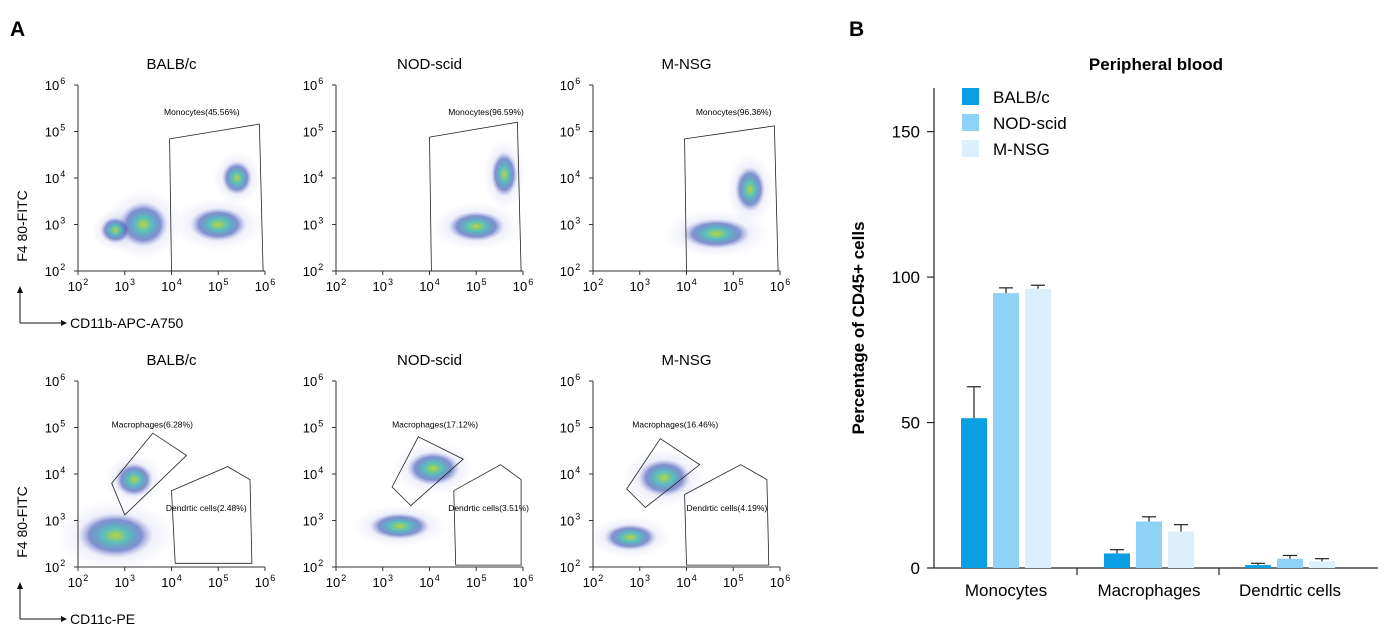  I want to click on bar-chart-title: Peripheral blood, so click(1156, 64).